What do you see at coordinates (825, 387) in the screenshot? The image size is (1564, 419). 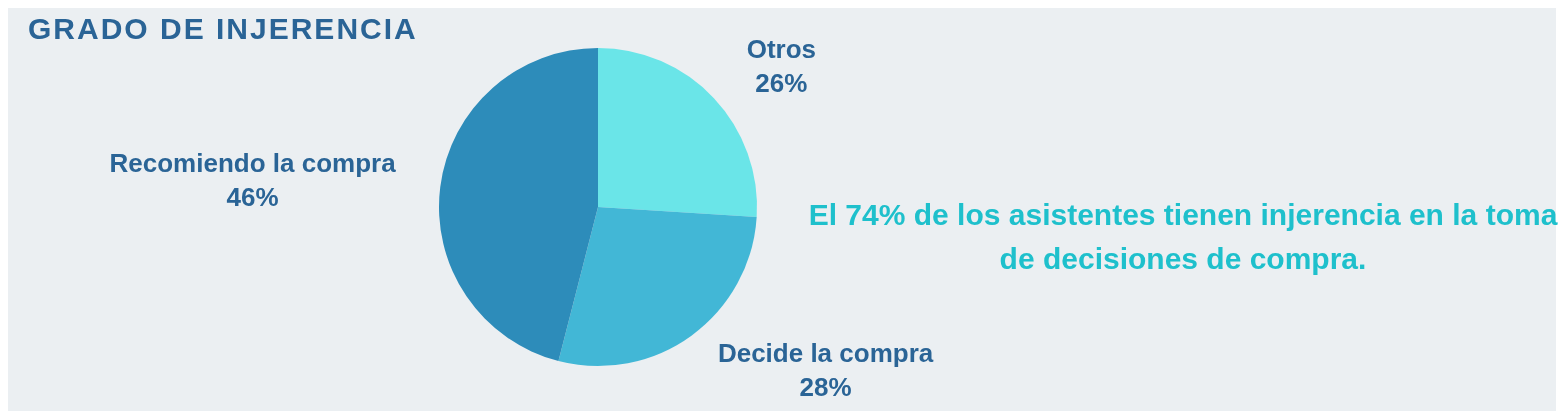 I see `data-label: 28%` at bounding box center [825, 387].